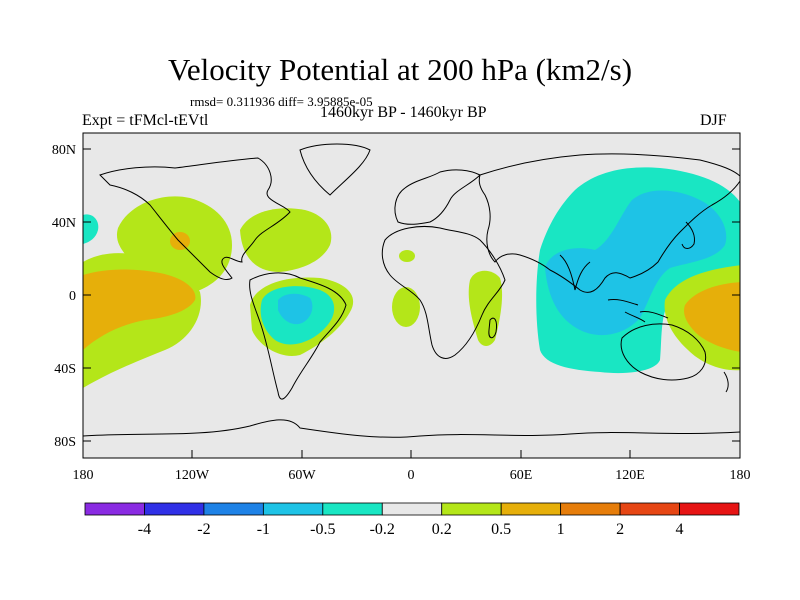 The width and height of the screenshot is (800, 600). I want to click on coastline-north-america, so click(195, 219).